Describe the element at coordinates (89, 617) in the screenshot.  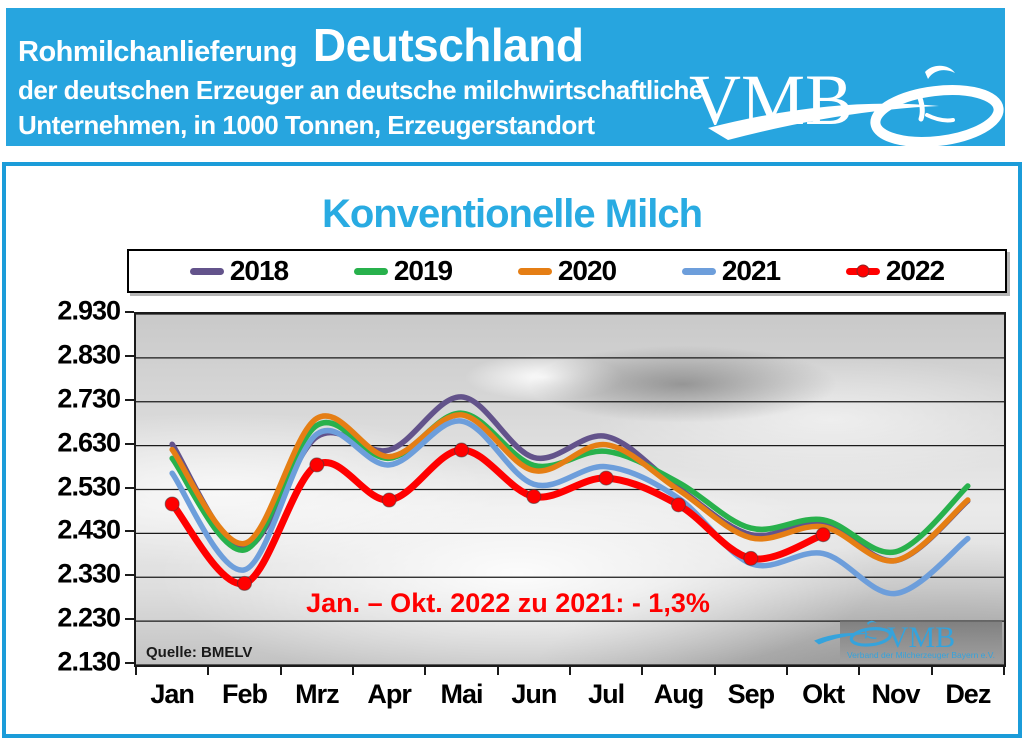
I see `y-axis-label: 2.230` at that location.